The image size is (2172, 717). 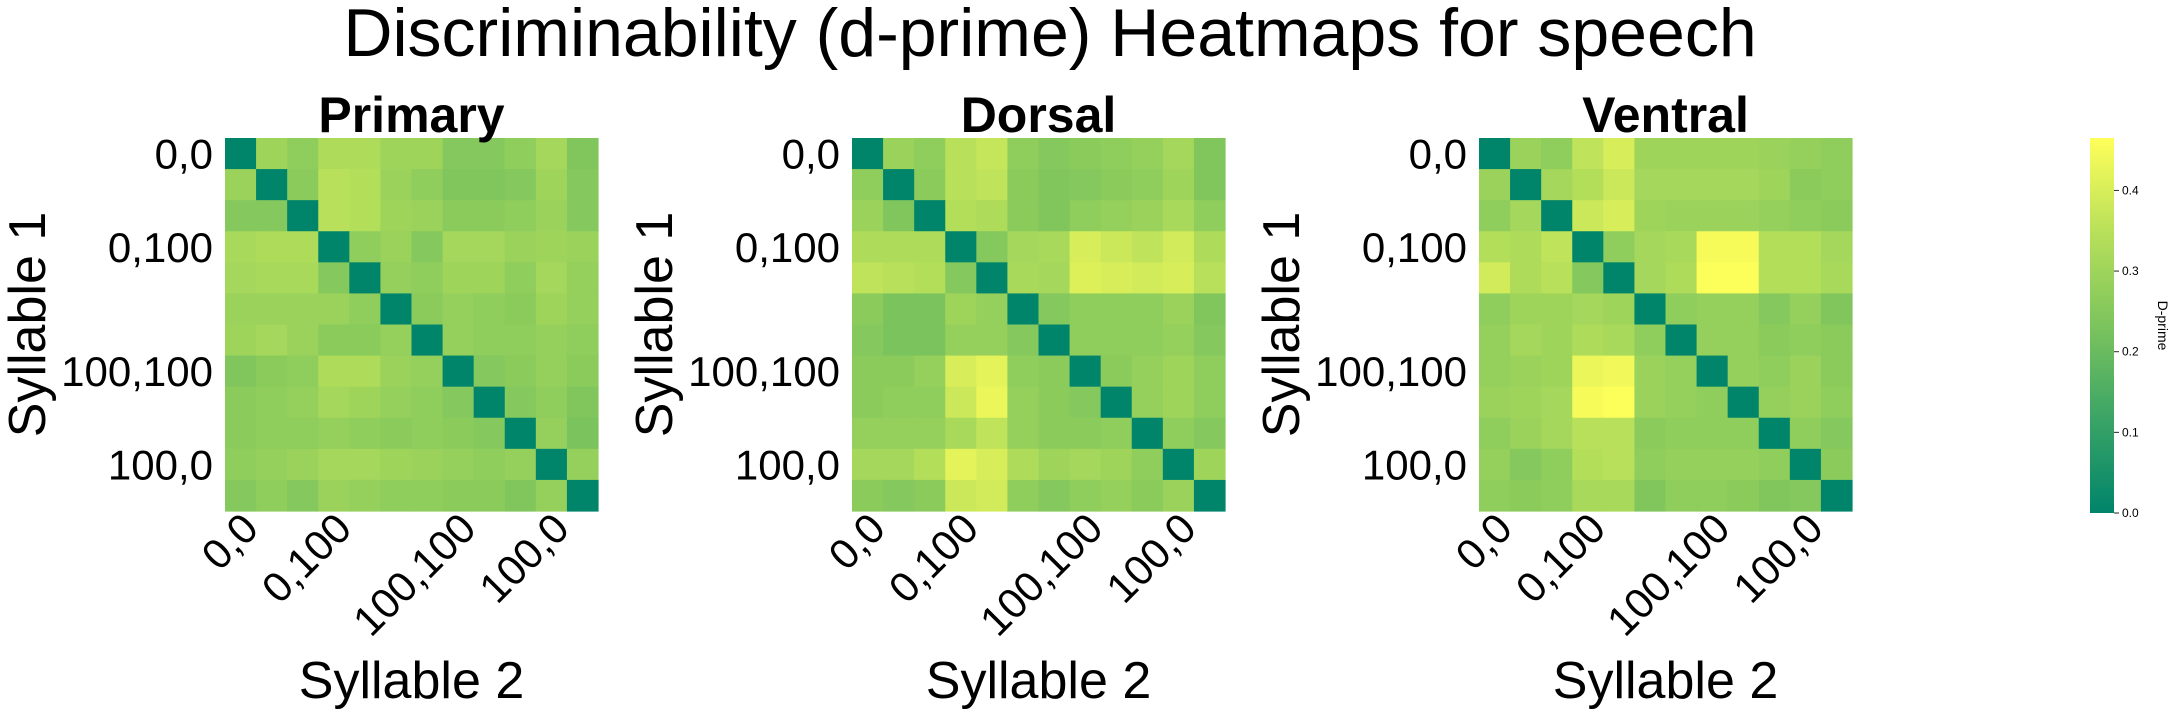 I want to click on x-tick-label: 100,100, so click(x=414, y=574).